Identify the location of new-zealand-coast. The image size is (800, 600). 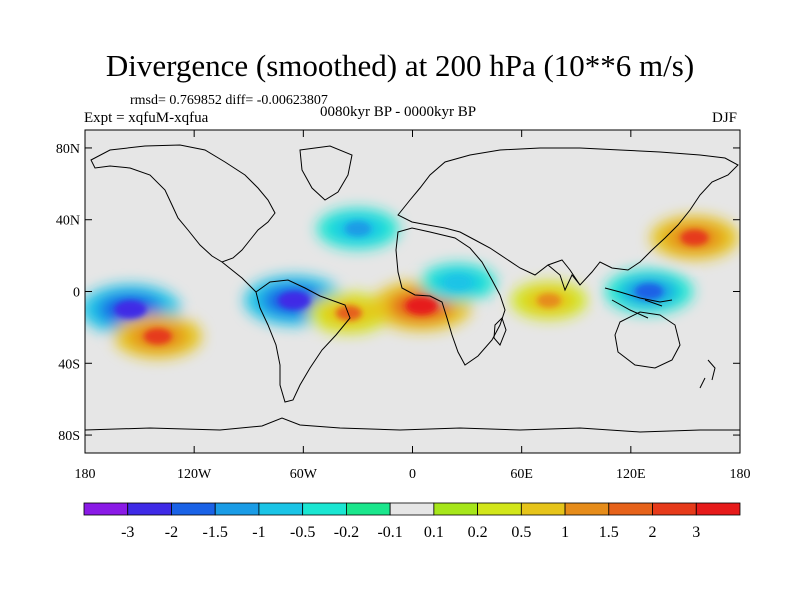
(707, 374).